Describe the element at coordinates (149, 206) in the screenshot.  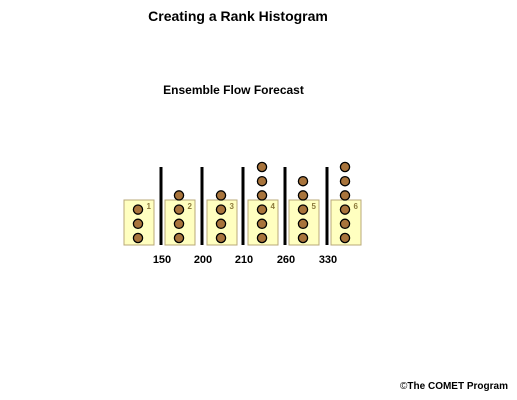
I see `bin-label-1: 1` at that location.